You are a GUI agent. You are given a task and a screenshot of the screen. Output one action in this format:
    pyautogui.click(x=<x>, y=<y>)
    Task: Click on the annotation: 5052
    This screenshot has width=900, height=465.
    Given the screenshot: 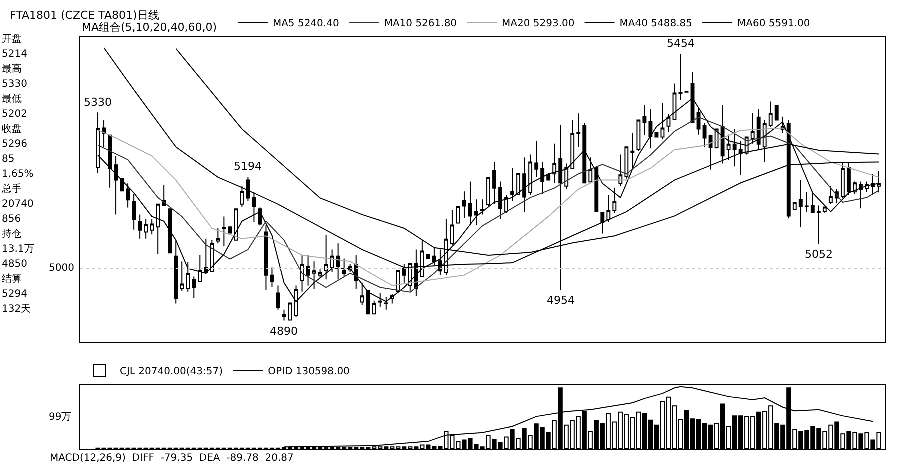 What is the action you would take?
    pyautogui.click(x=819, y=254)
    